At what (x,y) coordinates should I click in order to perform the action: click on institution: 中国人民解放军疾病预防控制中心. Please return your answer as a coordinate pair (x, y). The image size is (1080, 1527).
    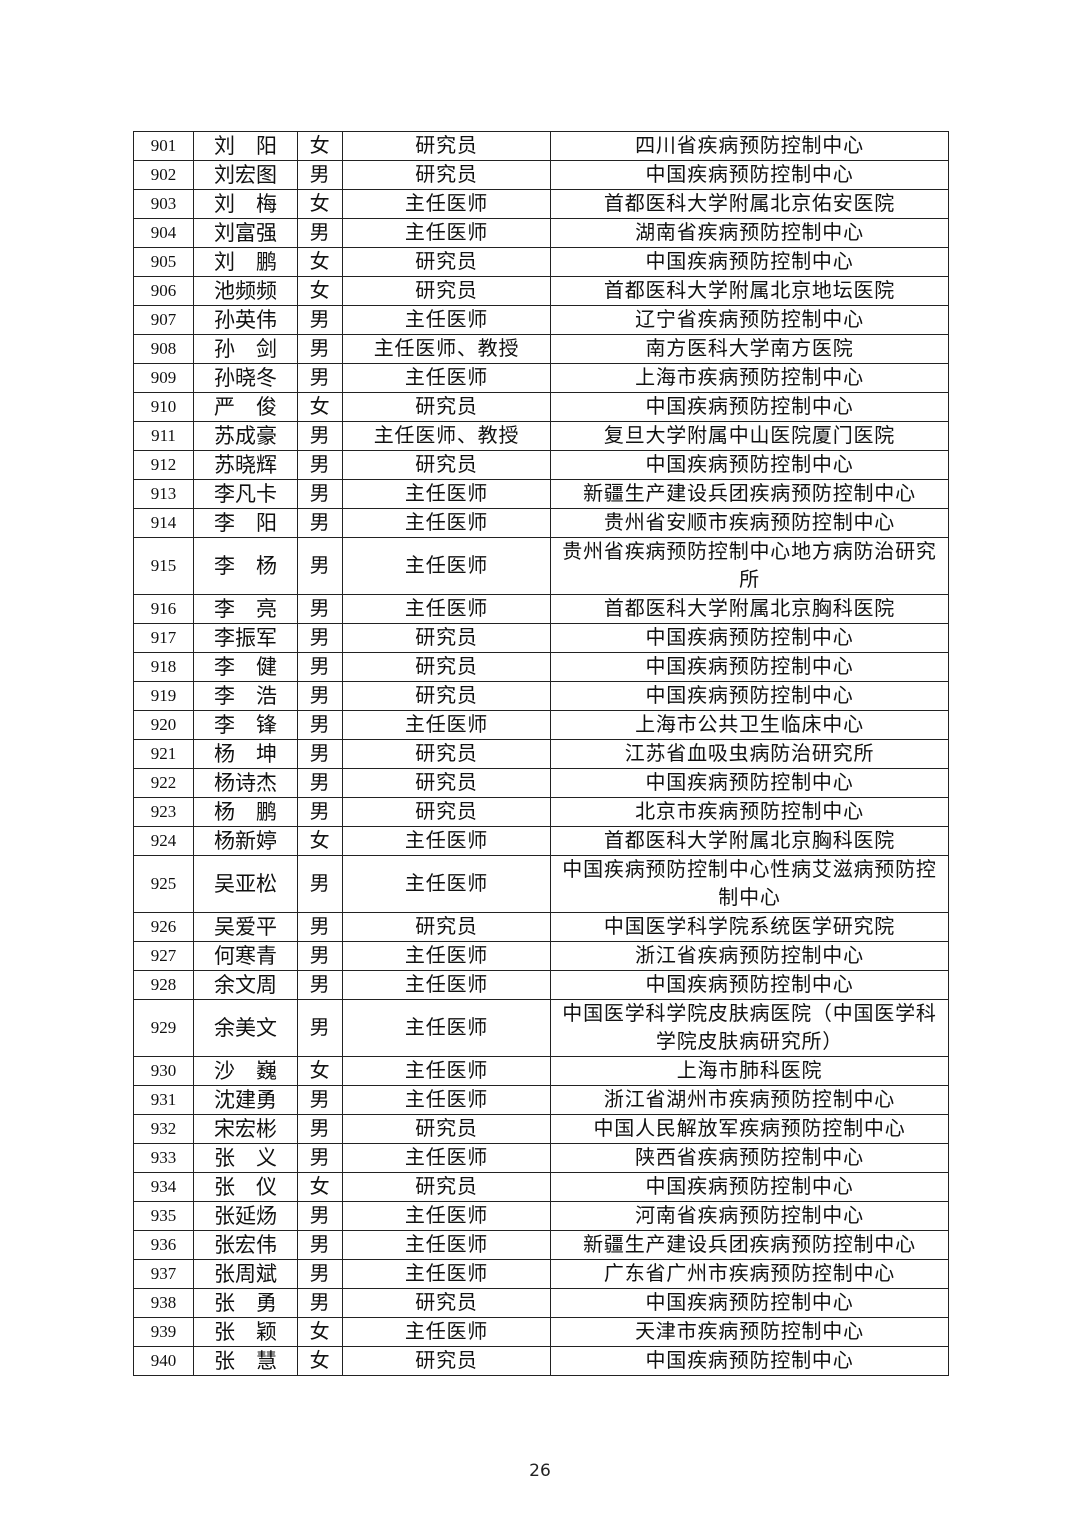
    Looking at the image, I should click on (749, 1129).